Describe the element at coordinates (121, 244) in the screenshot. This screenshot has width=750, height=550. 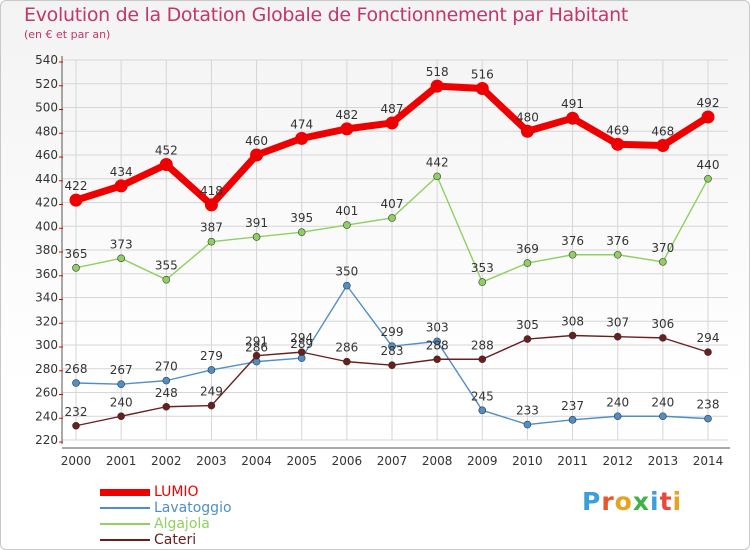
I see `data-label-algajola: 373` at that location.